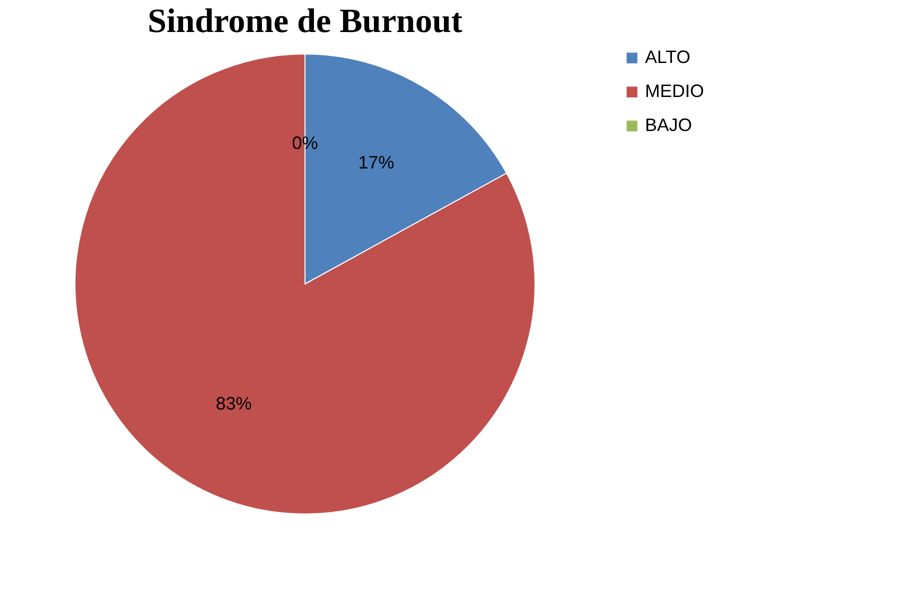 The width and height of the screenshot is (907, 606). Describe the element at coordinates (306, 21) in the screenshot. I see `chart-title: Sindrome de Burnout` at that location.